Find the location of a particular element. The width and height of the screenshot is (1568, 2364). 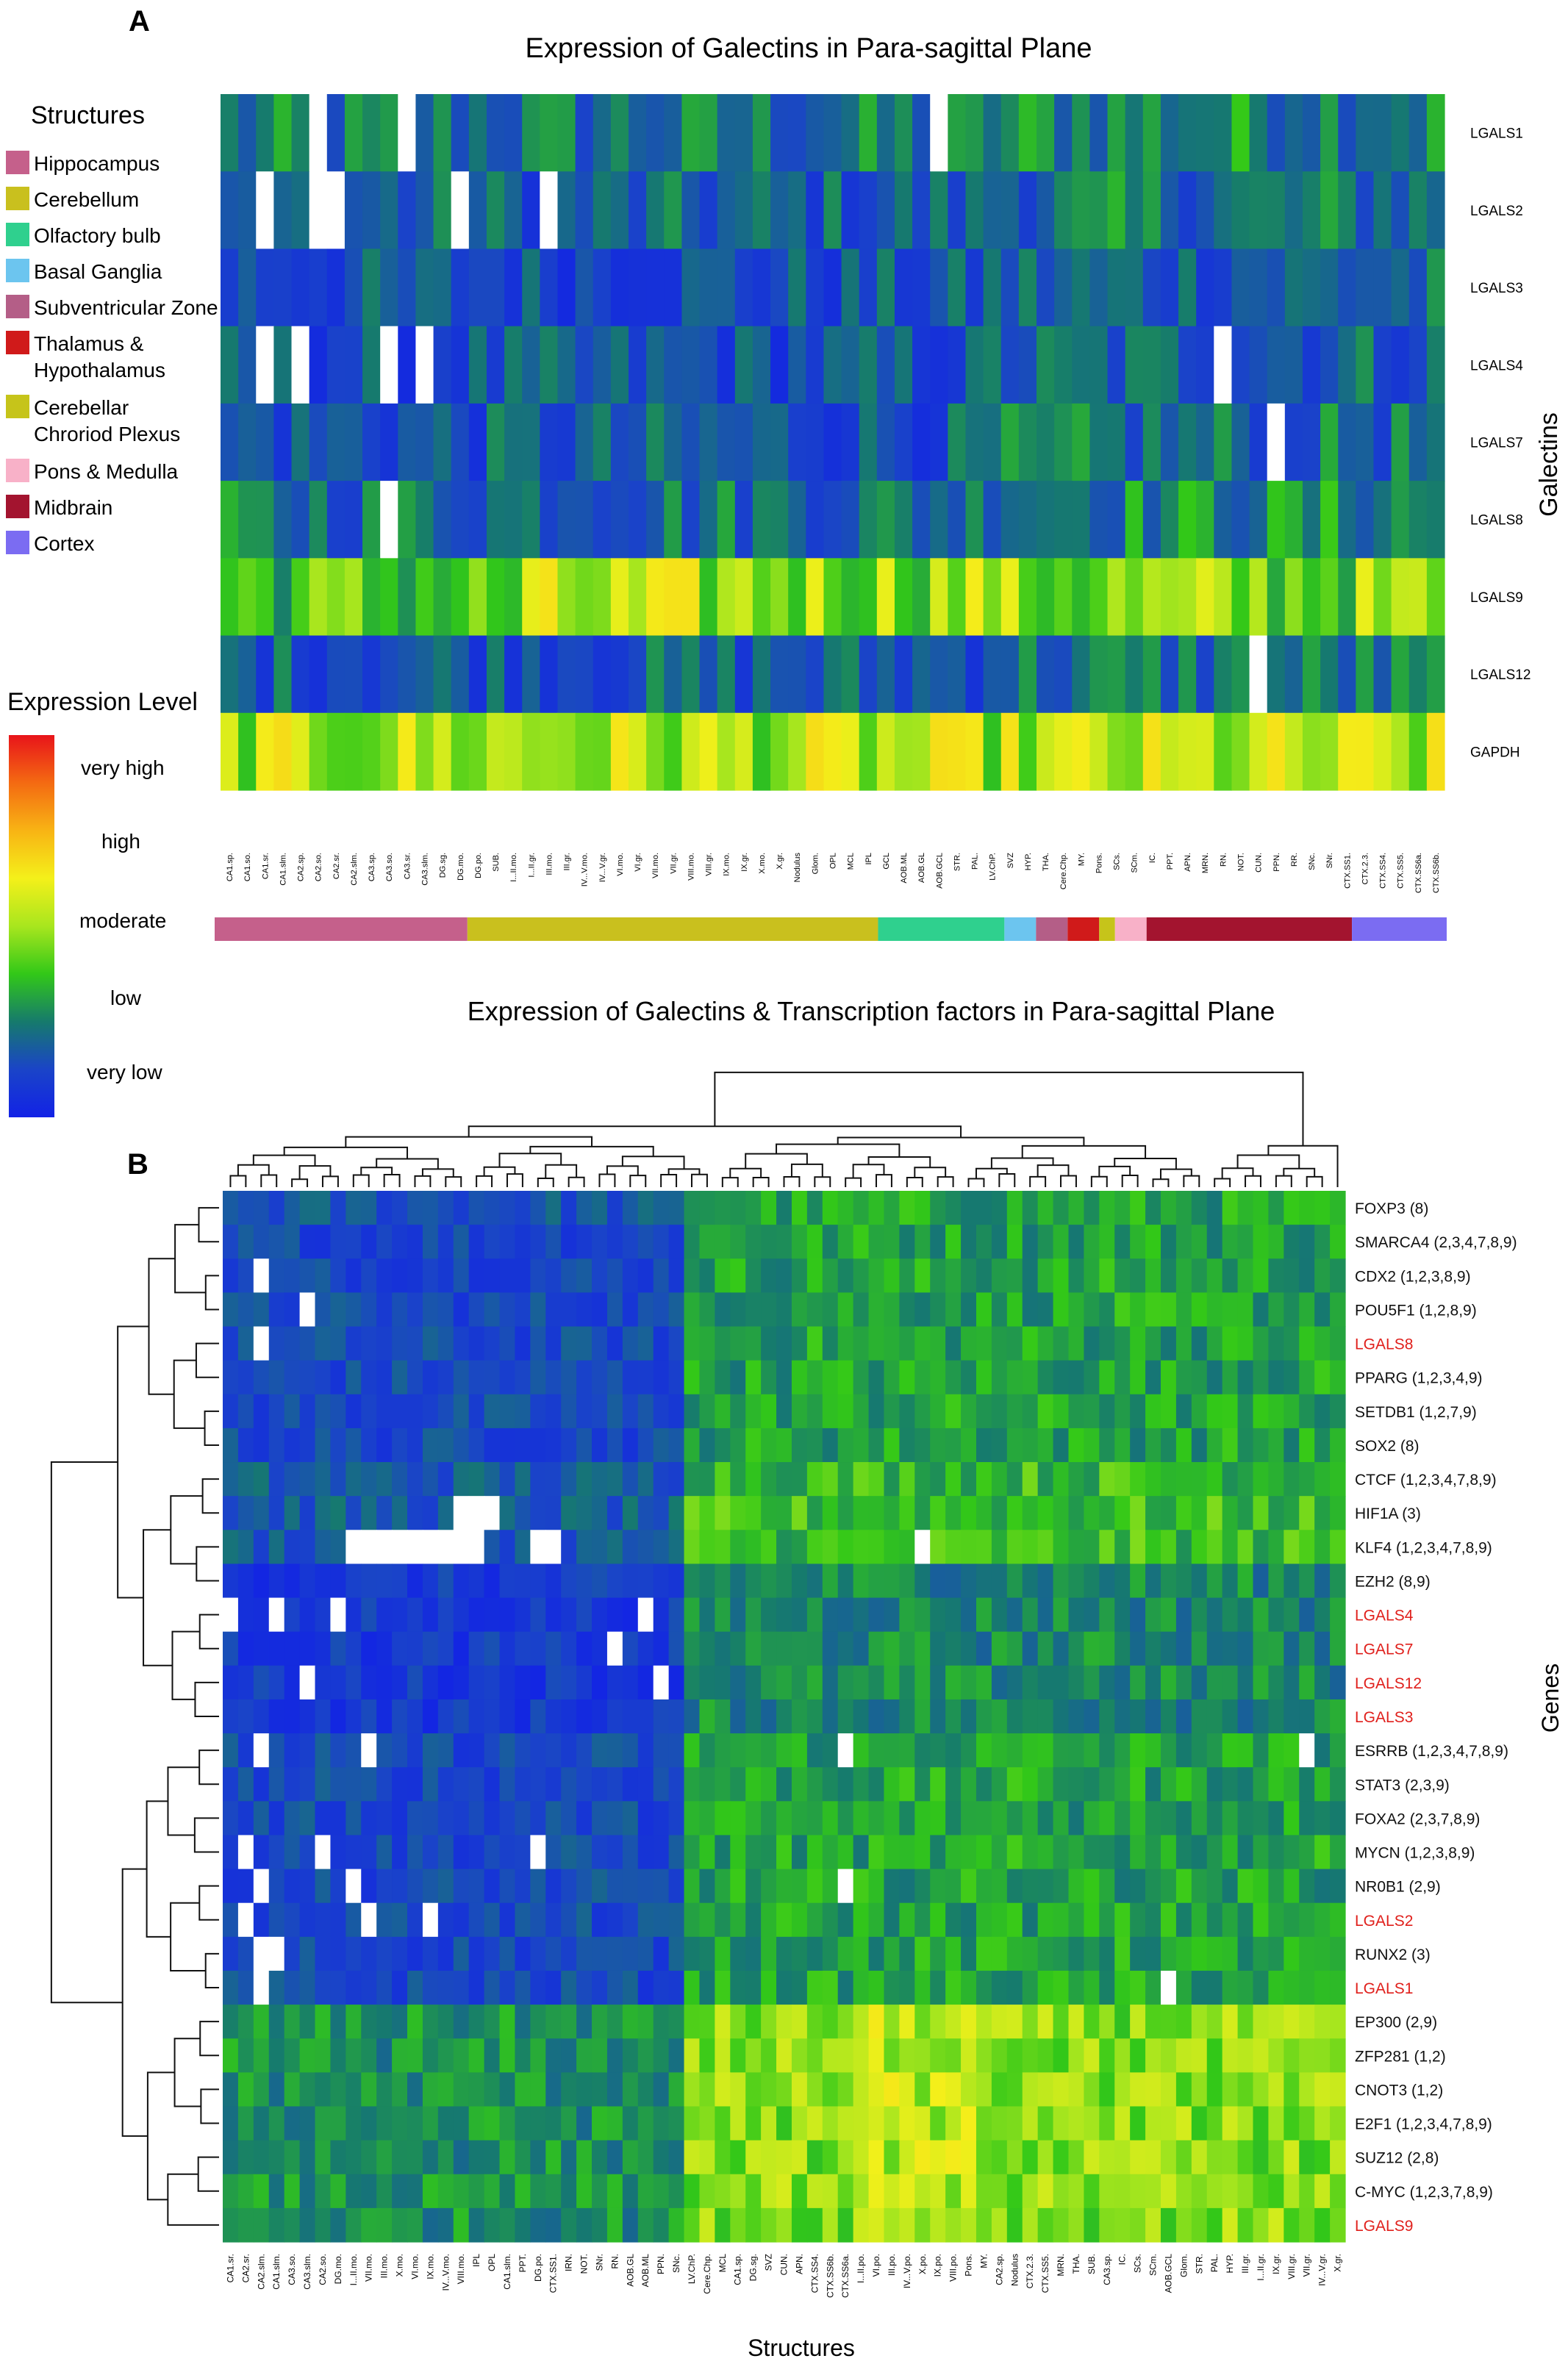

gene-label: KLF4 (1,2,3,4,7,8,9) is located at coordinates (1423, 1547).